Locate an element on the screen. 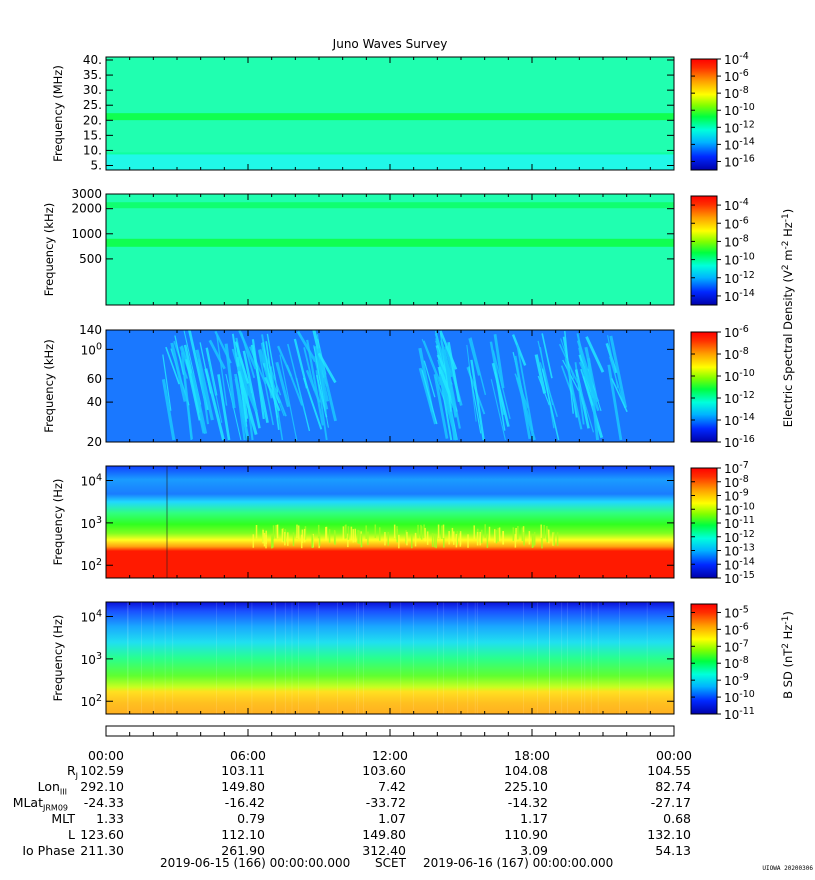 The height and width of the screenshot is (880, 815). ephemeris-value: -24.33 is located at coordinates (103, 802).